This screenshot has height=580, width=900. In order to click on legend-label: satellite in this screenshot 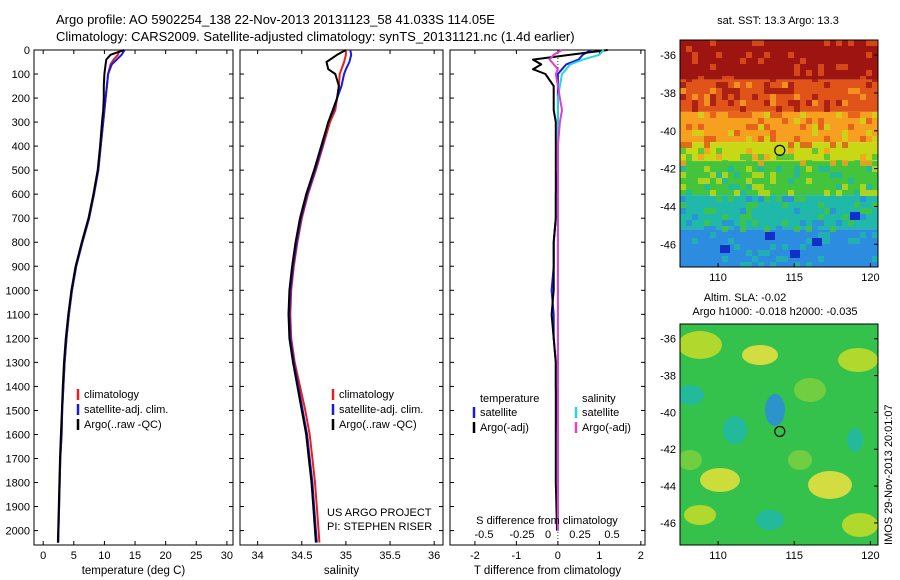, I will do `click(498, 413)`.